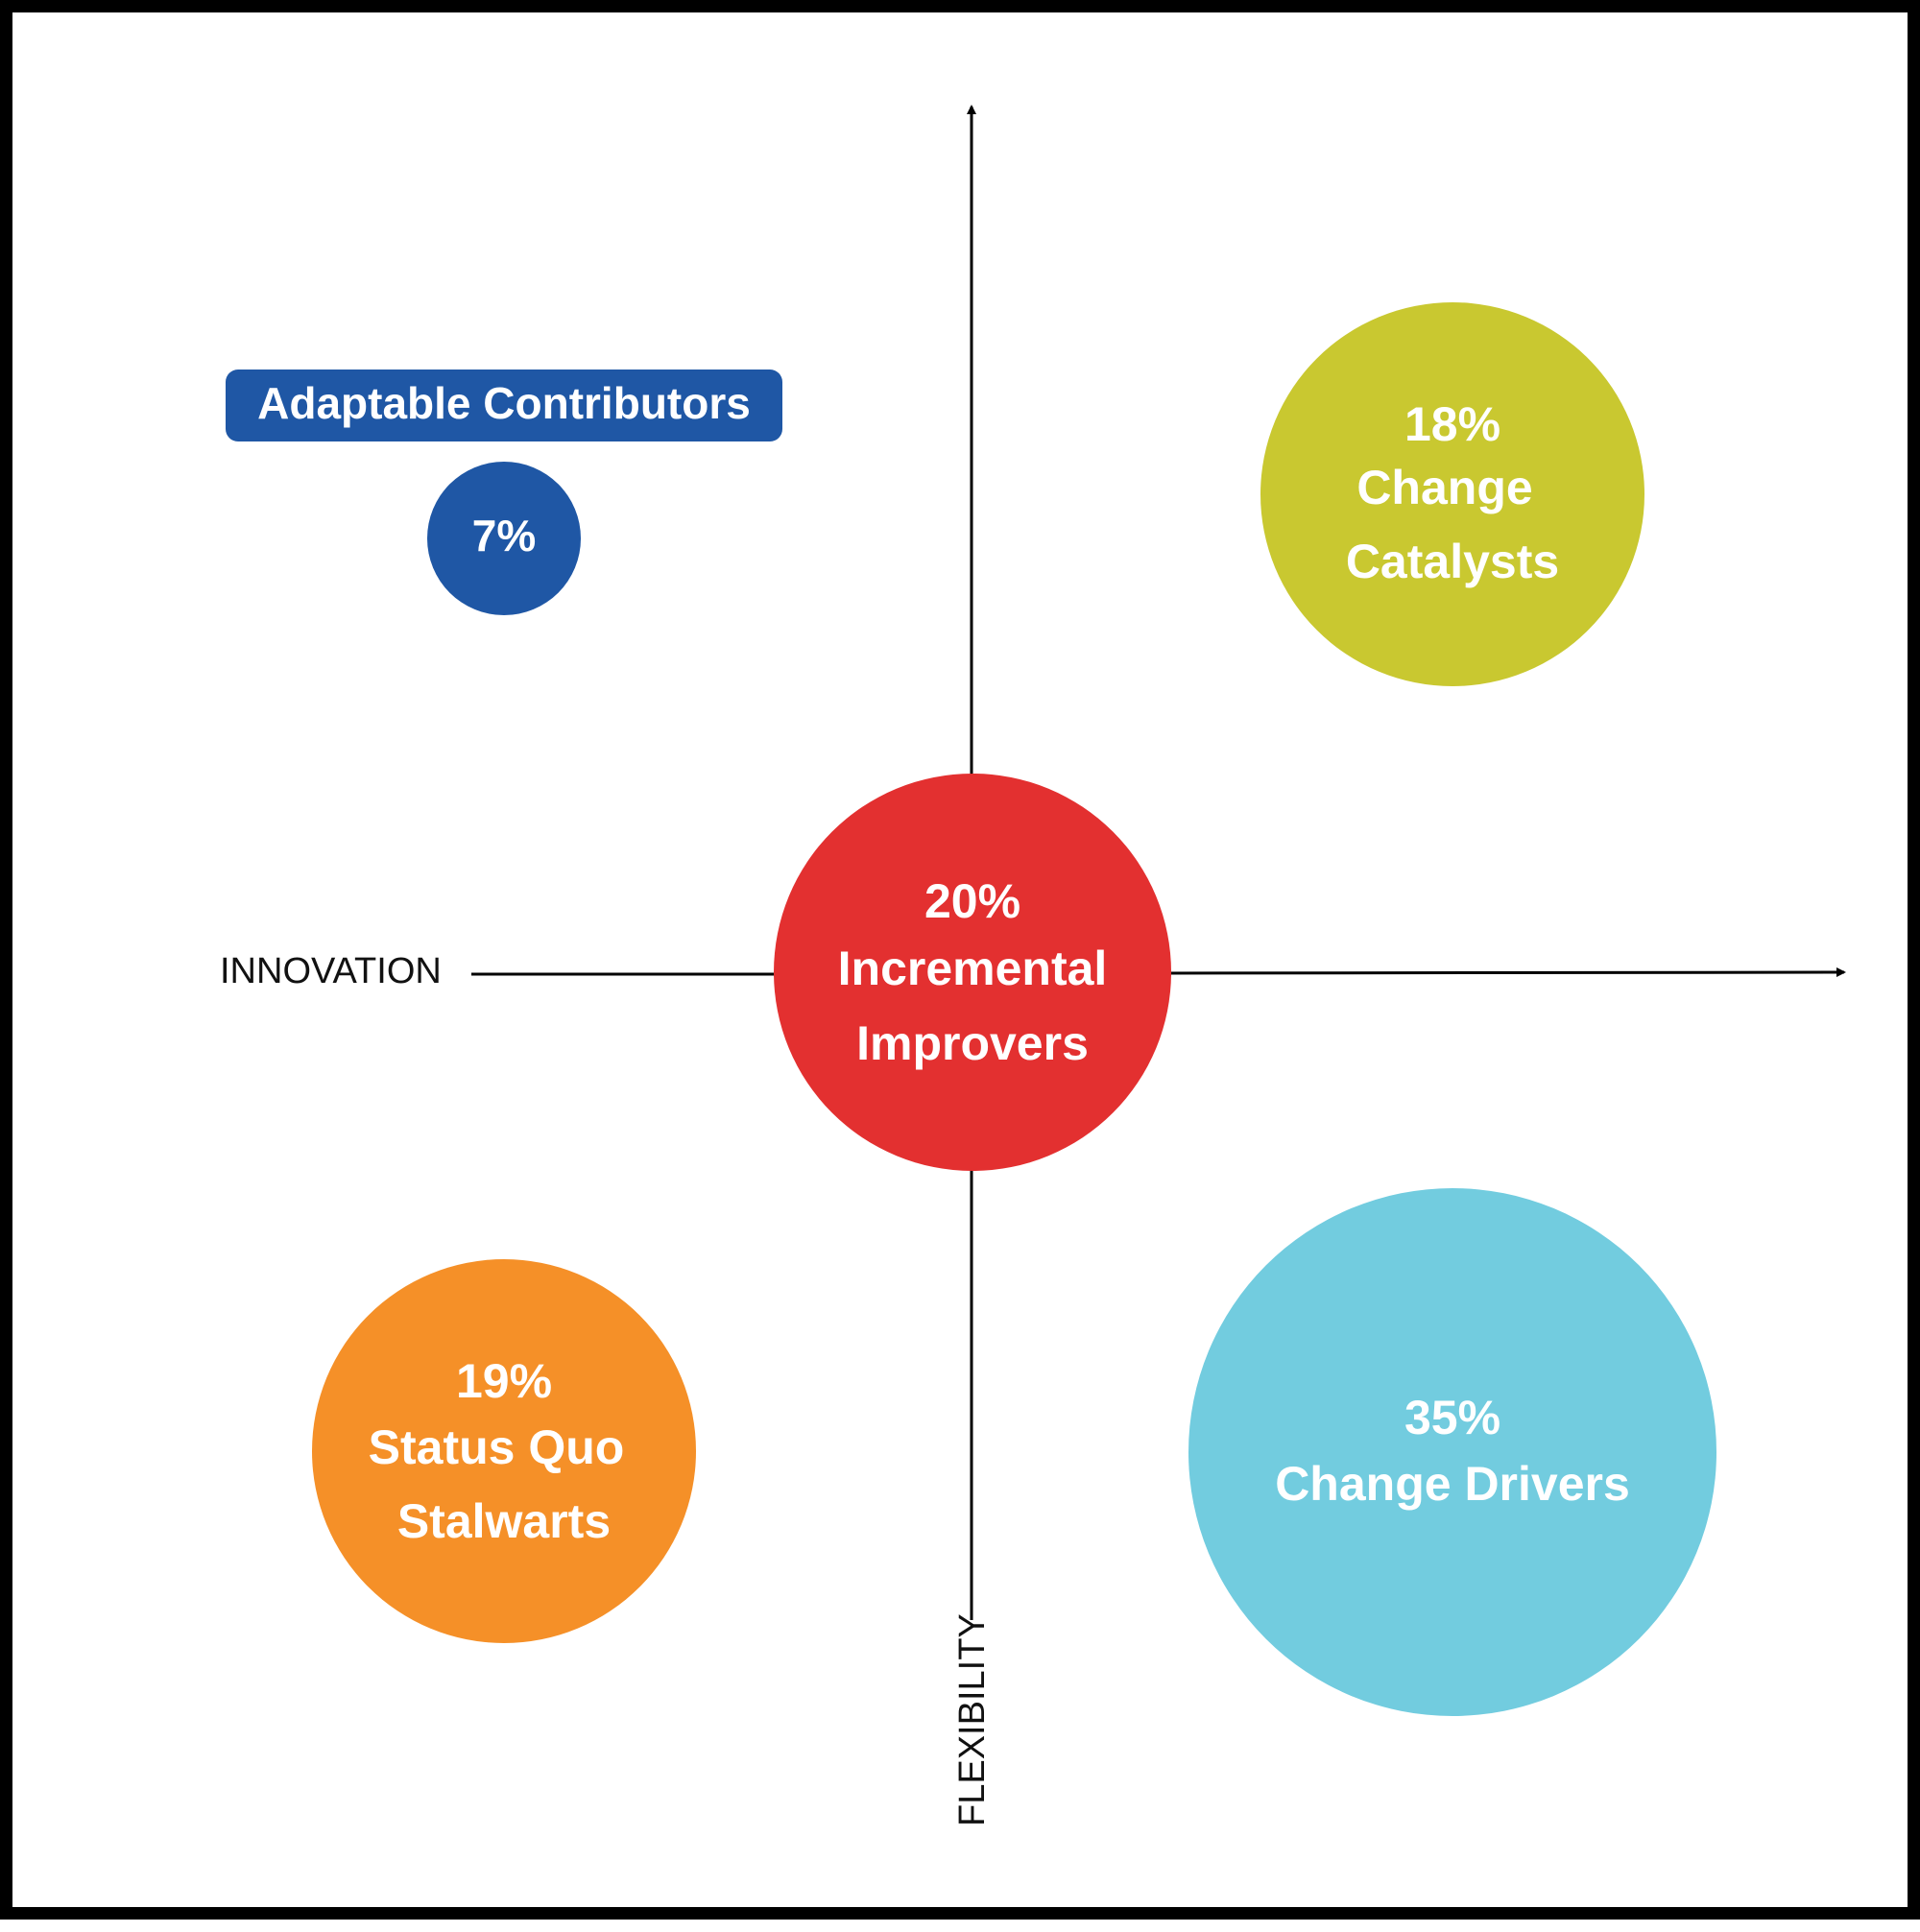 The image size is (1920, 1932). Describe the element at coordinates (1452, 1484) in the screenshot. I see `change-drivers-name: Change Drivers` at that location.